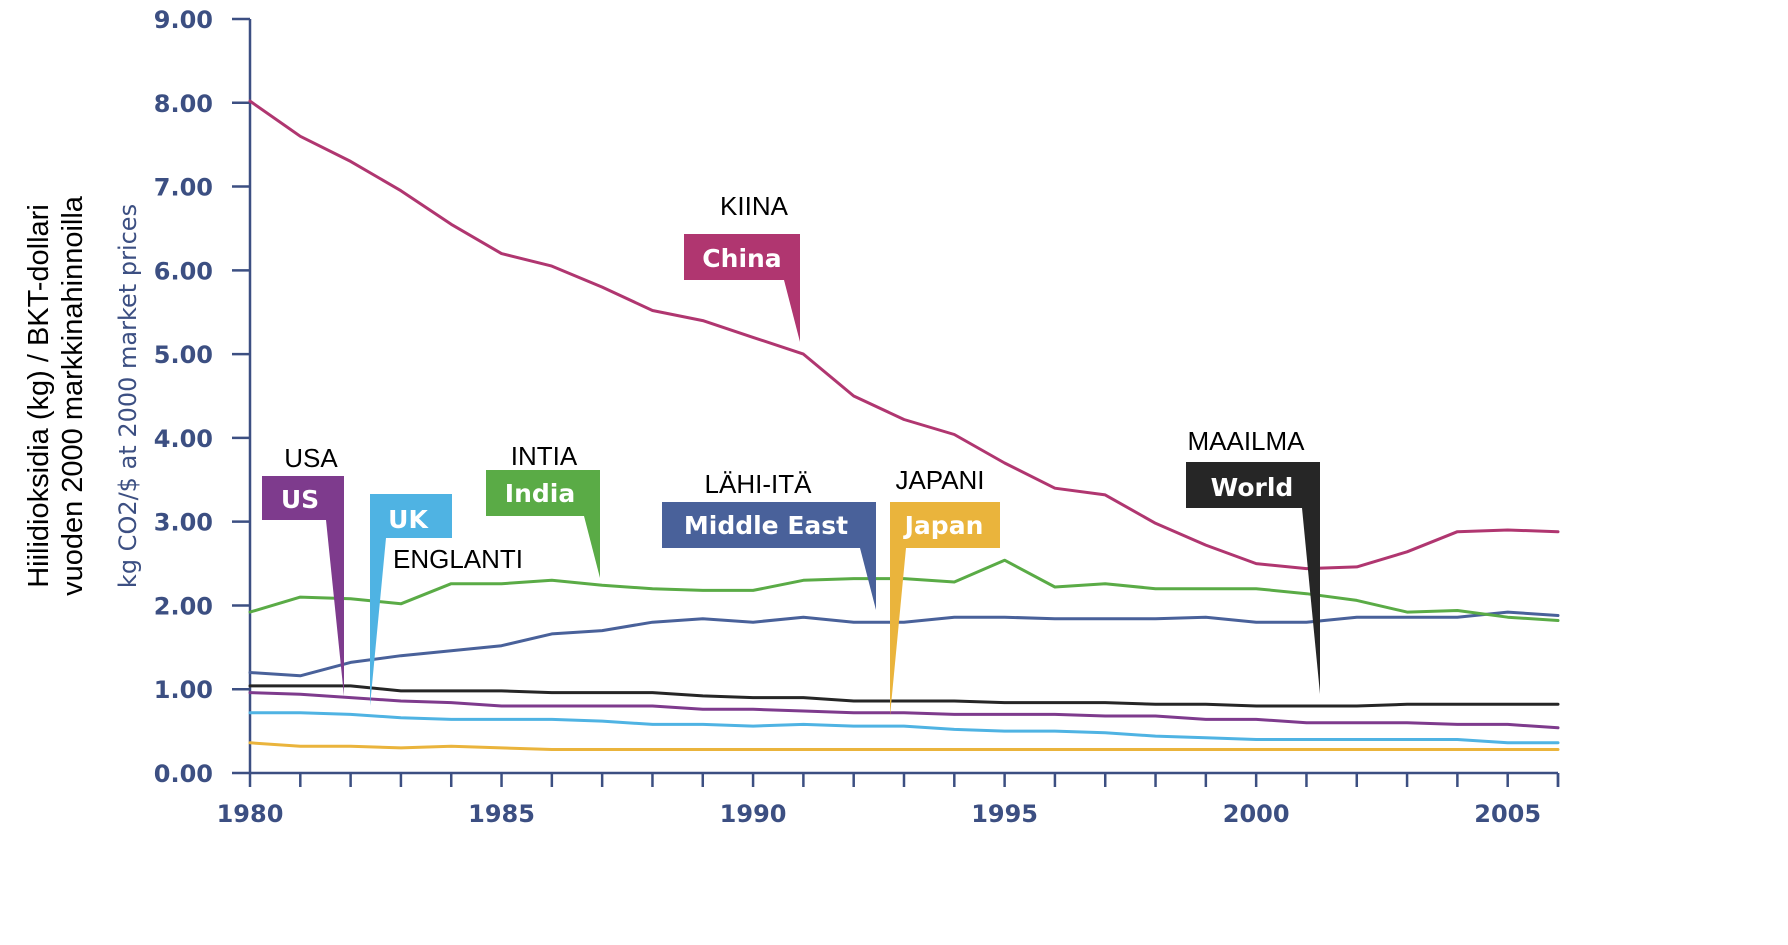  I want to click on finnish-label-world: MAAILMA, so click(1246, 441).